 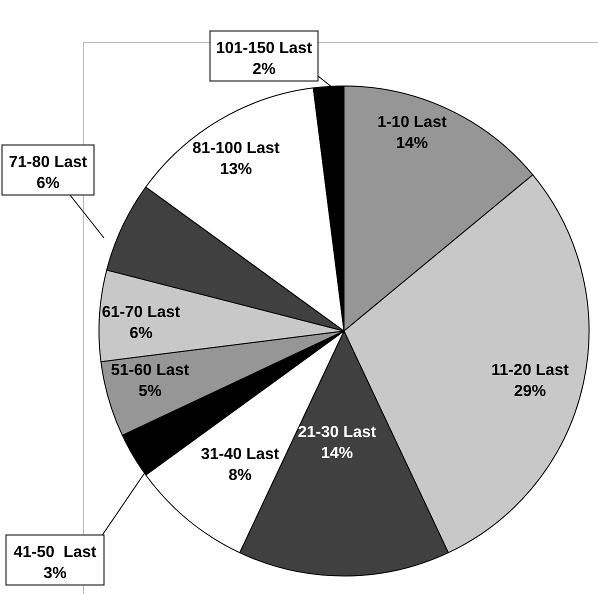 What do you see at coordinates (264, 69) in the screenshot?
I see `data-label: 2%` at bounding box center [264, 69].